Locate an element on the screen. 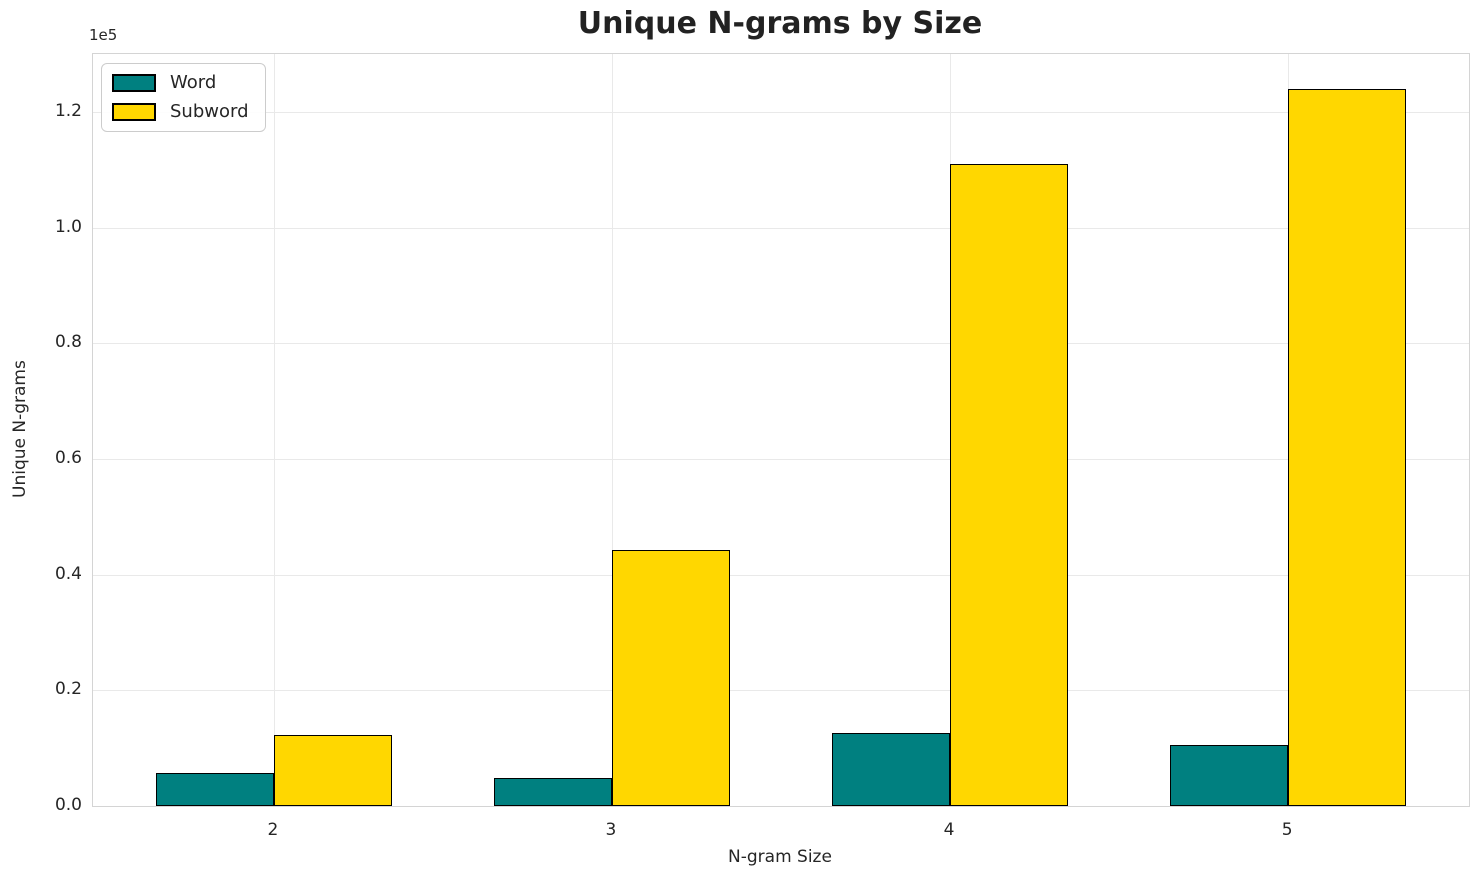 The image size is (1484, 885). y-tick-label: 0.4 is located at coordinates (68, 573).